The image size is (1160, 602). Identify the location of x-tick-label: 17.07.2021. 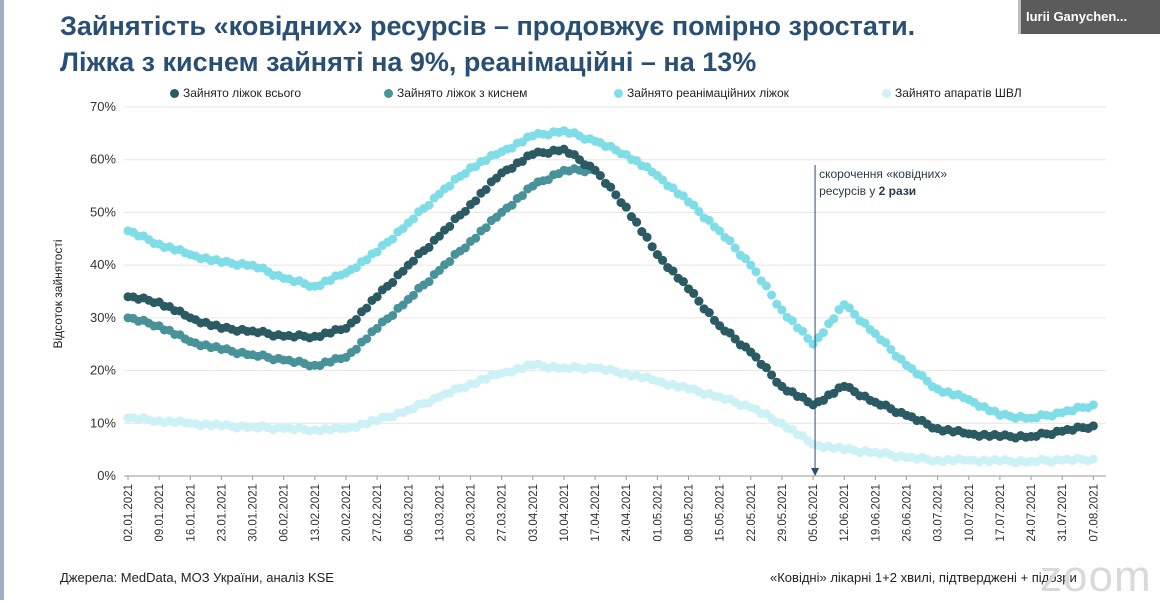
(1001, 513).